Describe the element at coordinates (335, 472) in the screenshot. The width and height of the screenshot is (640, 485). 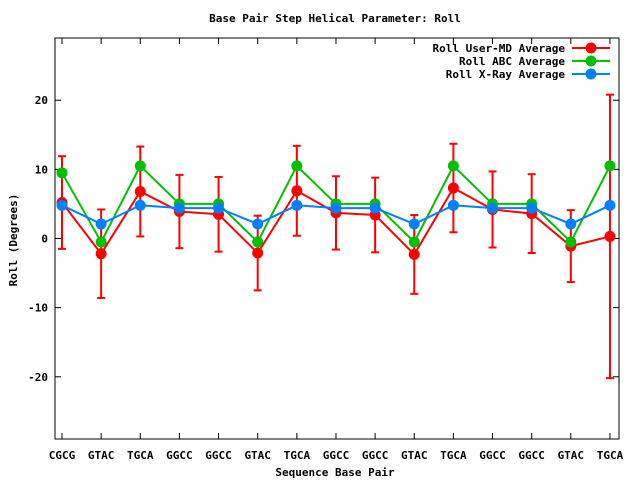
I see `x-axis-title: Sequence Base Pair` at that location.